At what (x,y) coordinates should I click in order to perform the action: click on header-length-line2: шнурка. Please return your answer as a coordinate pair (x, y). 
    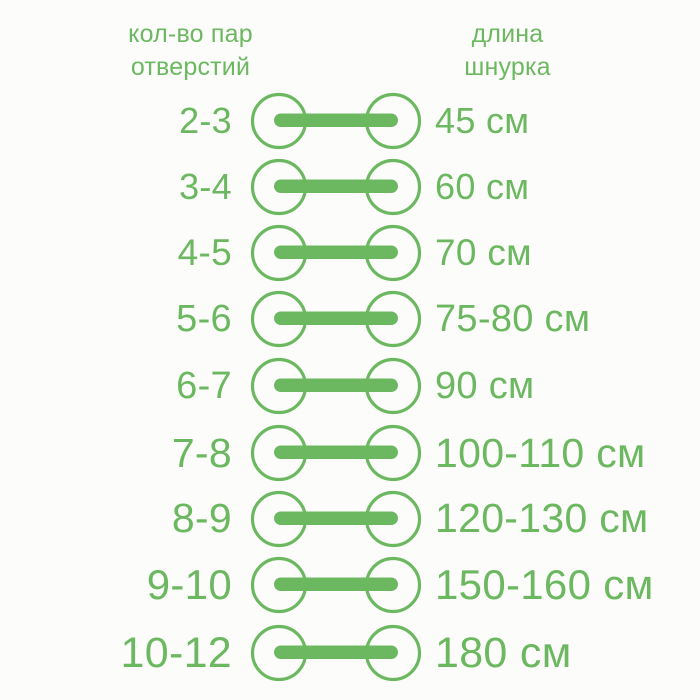
    Looking at the image, I should click on (507, 67).